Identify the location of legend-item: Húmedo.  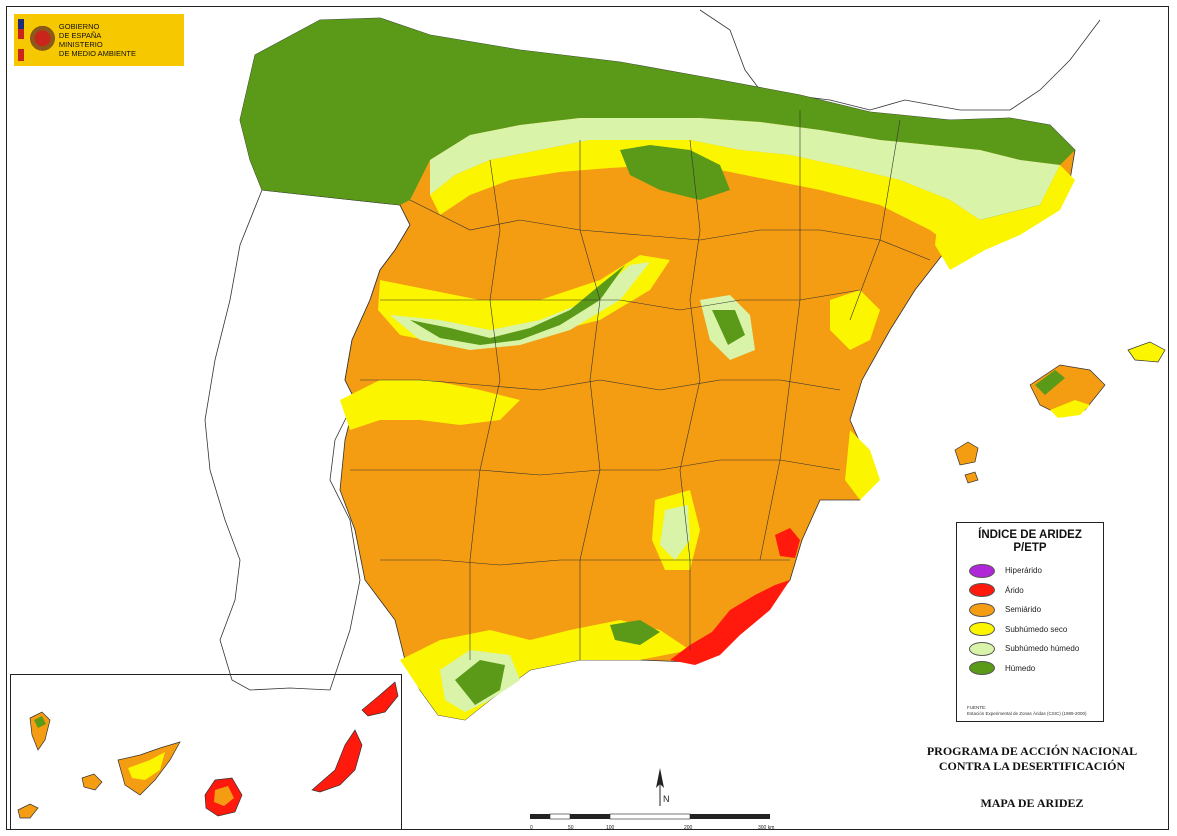
(1036, 669).